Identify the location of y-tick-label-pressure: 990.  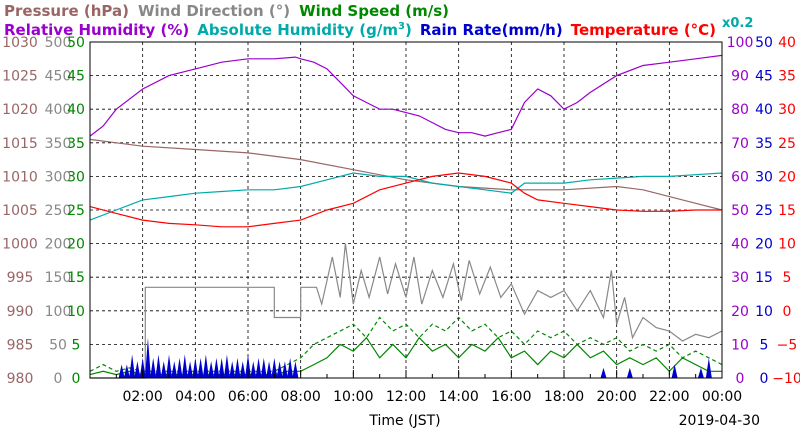
(20, 312).